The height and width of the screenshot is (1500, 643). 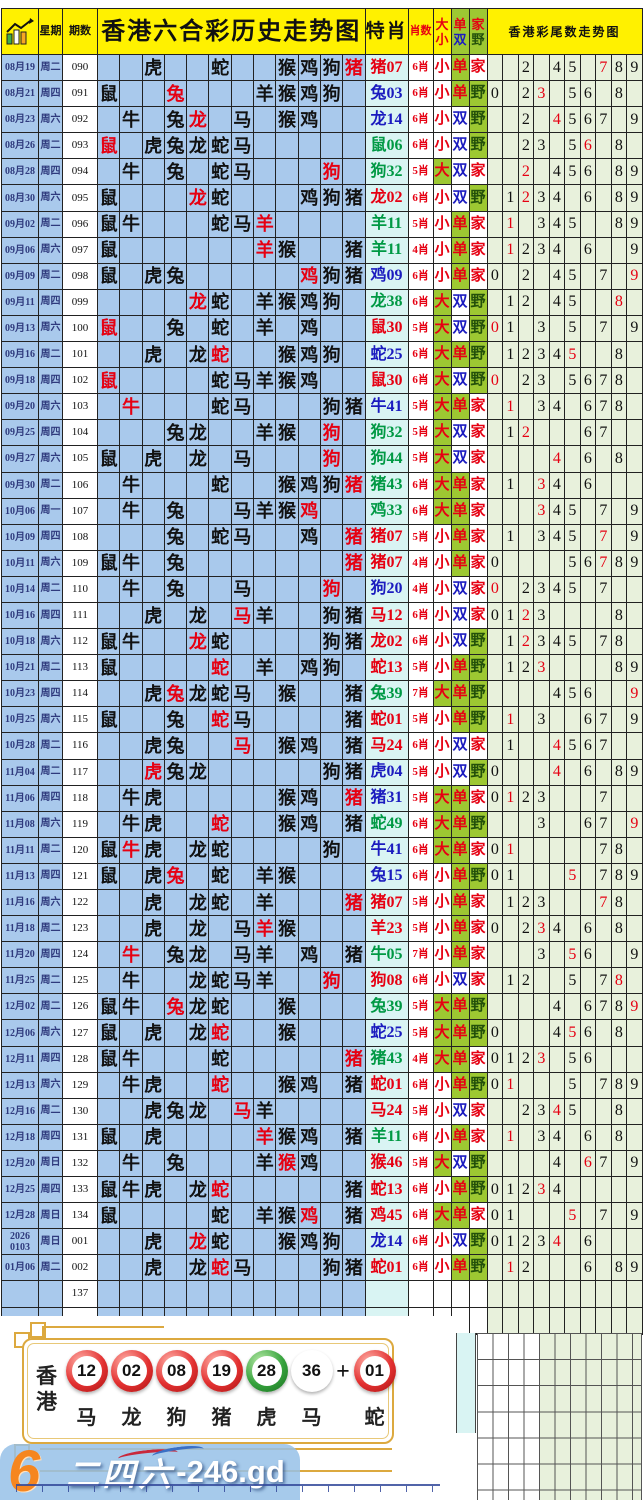 What do you see at coordinates (265, 955) in the screenshot?
I see `zodiac-cell: 羊` at bounding box center [265, 955].